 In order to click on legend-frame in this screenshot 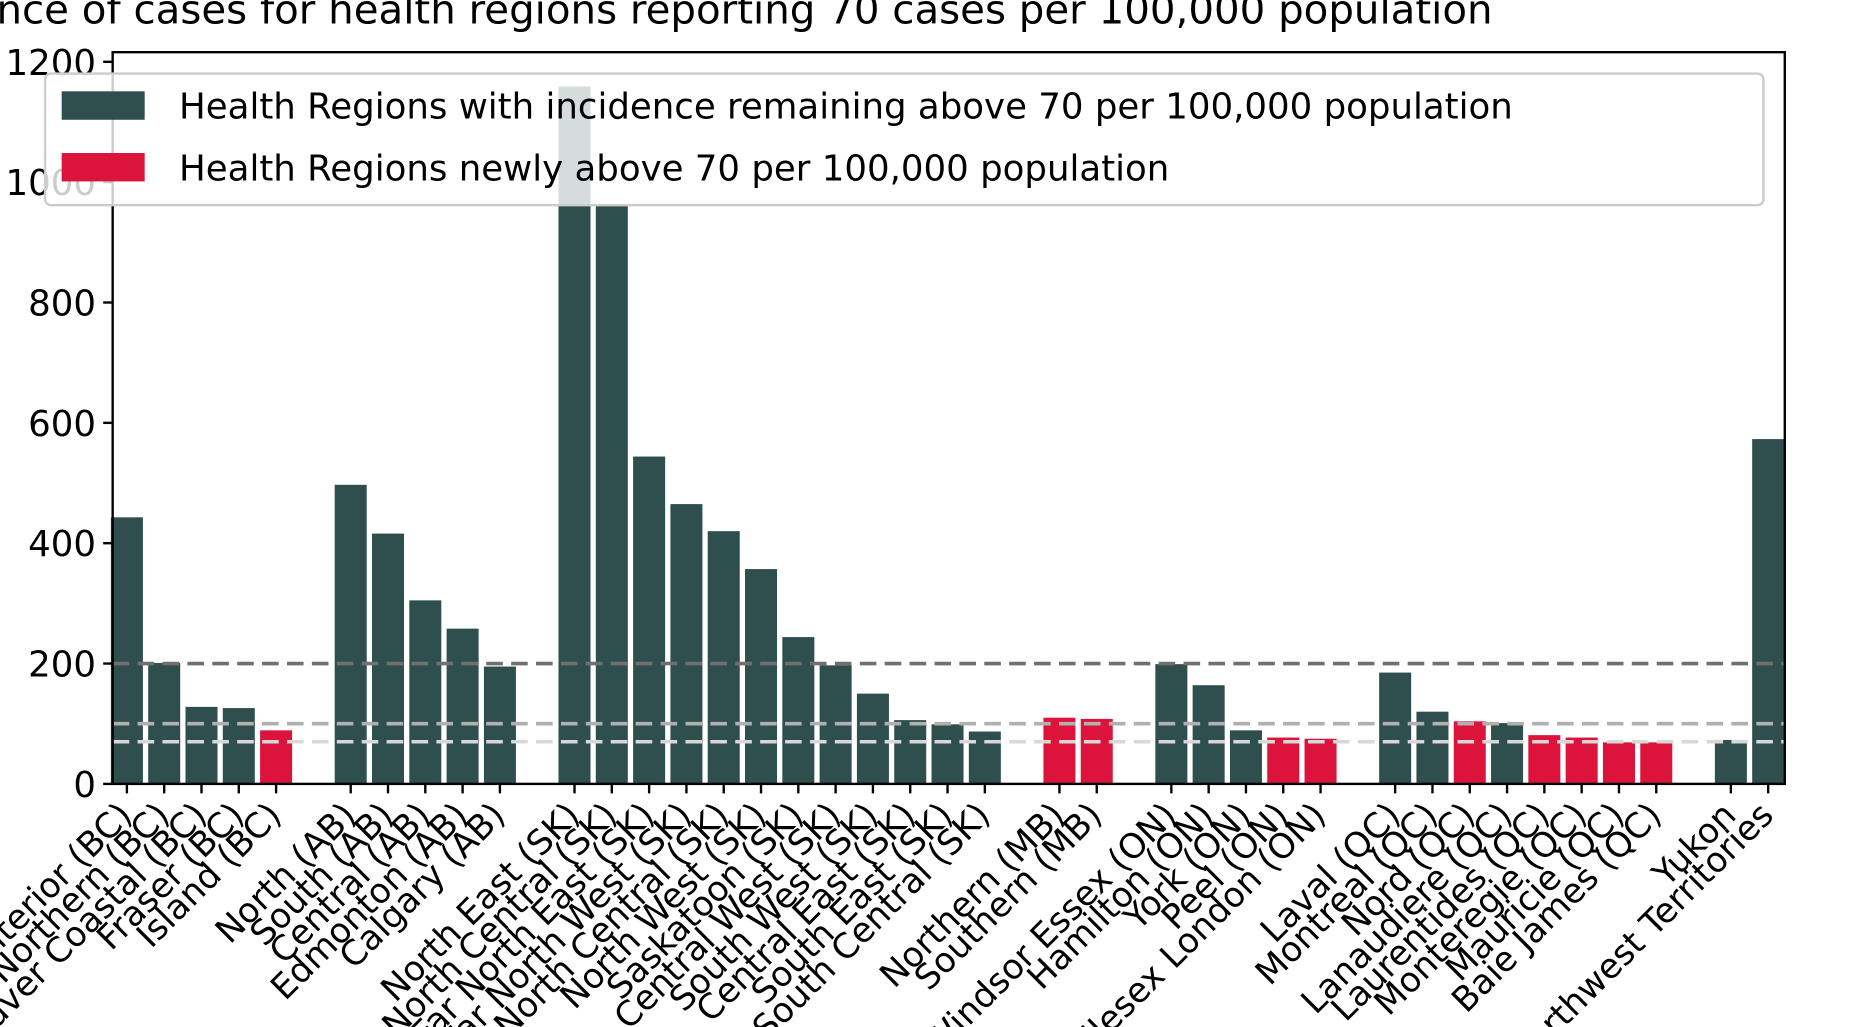, I will do `click(904, 139)`.